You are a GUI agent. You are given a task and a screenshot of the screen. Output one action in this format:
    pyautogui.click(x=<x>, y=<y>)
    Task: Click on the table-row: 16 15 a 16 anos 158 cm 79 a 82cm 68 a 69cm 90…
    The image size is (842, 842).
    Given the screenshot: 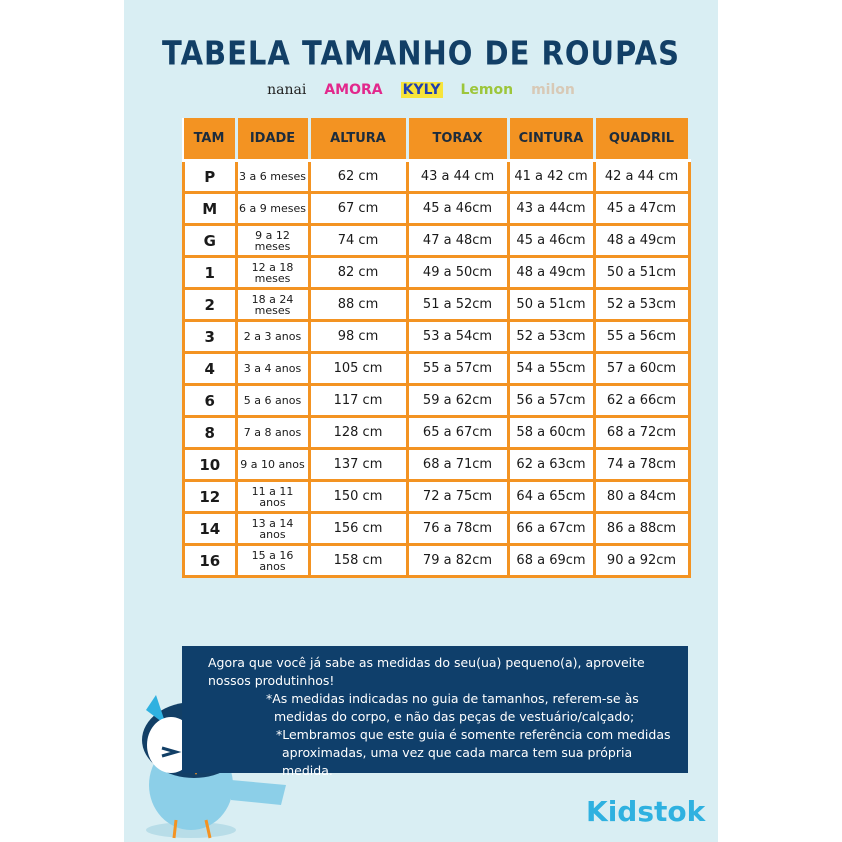 What is the action you would take?
    pyautogui.click(x=436, y=560)
    